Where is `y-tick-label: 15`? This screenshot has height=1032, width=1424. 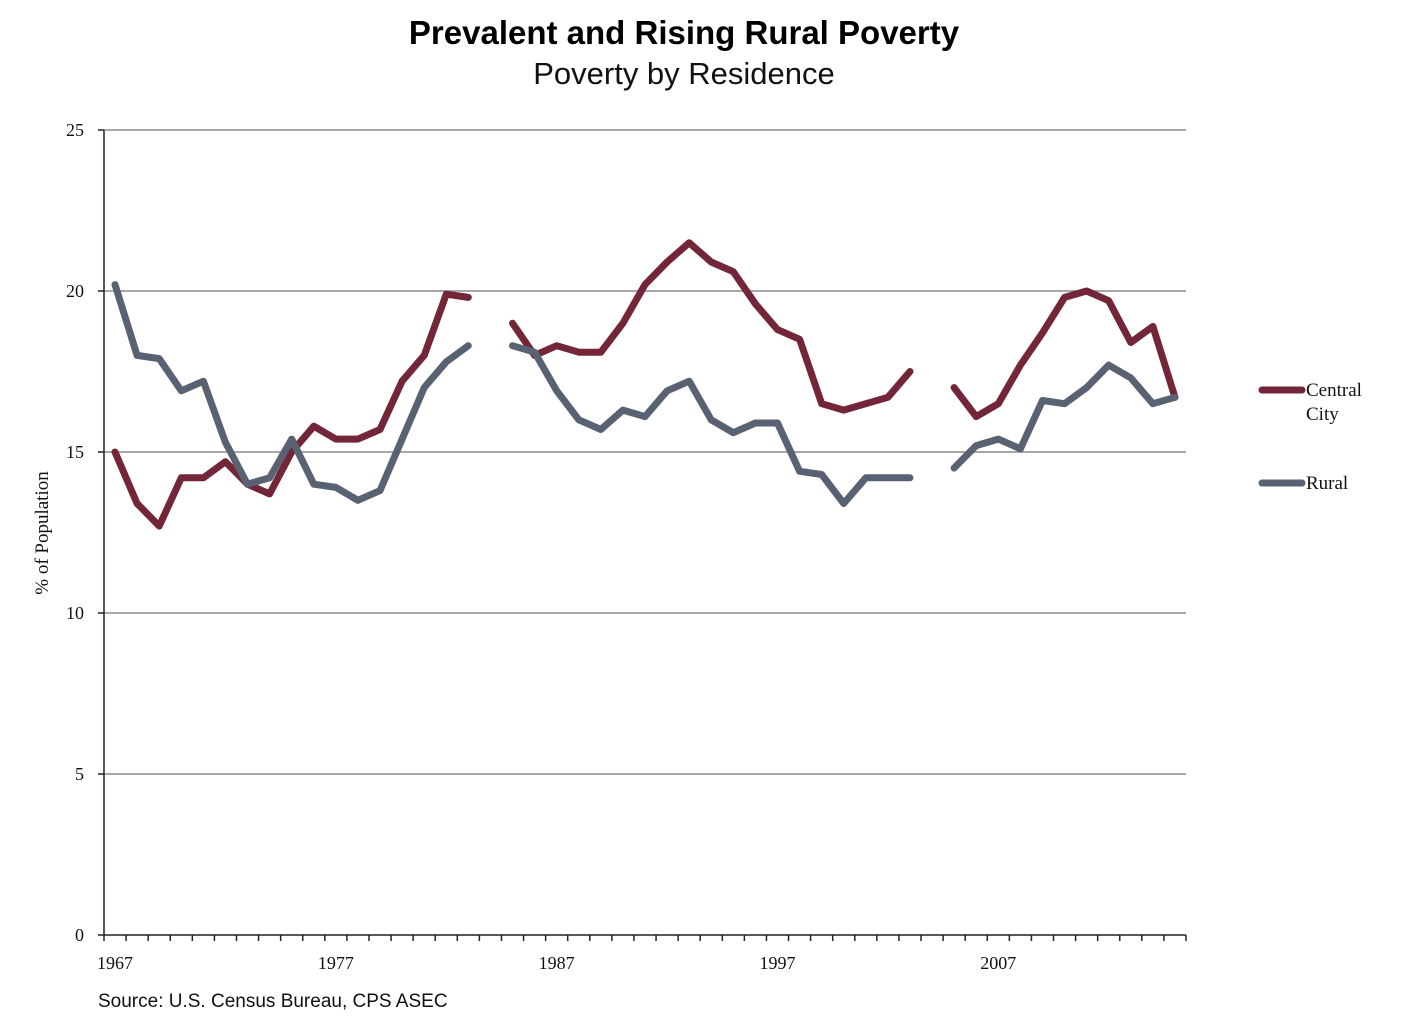
y-tick-label: 15 is located at coordinates (75, 452).